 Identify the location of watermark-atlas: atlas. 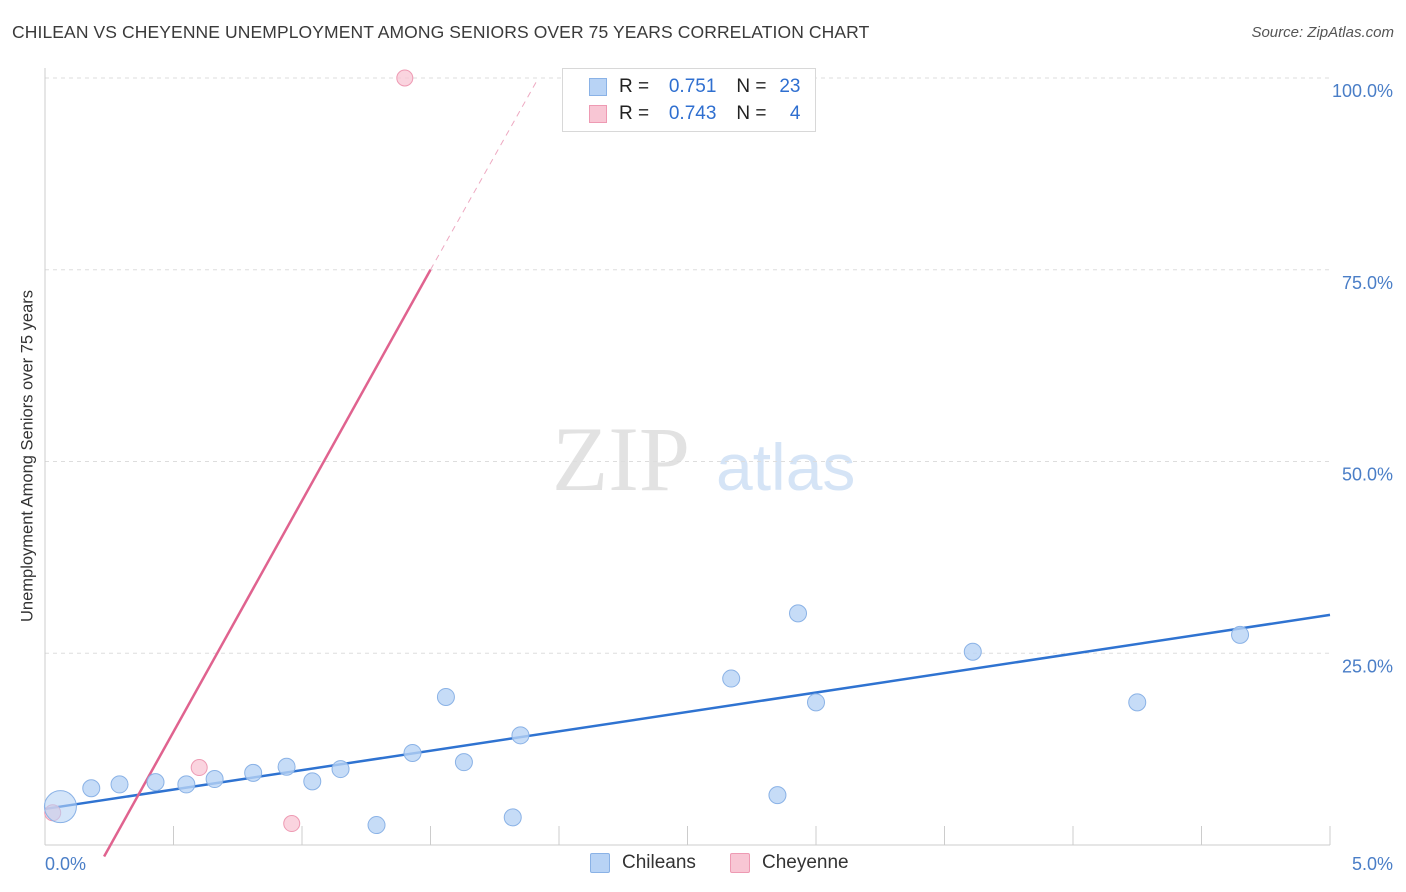
(785, 467).